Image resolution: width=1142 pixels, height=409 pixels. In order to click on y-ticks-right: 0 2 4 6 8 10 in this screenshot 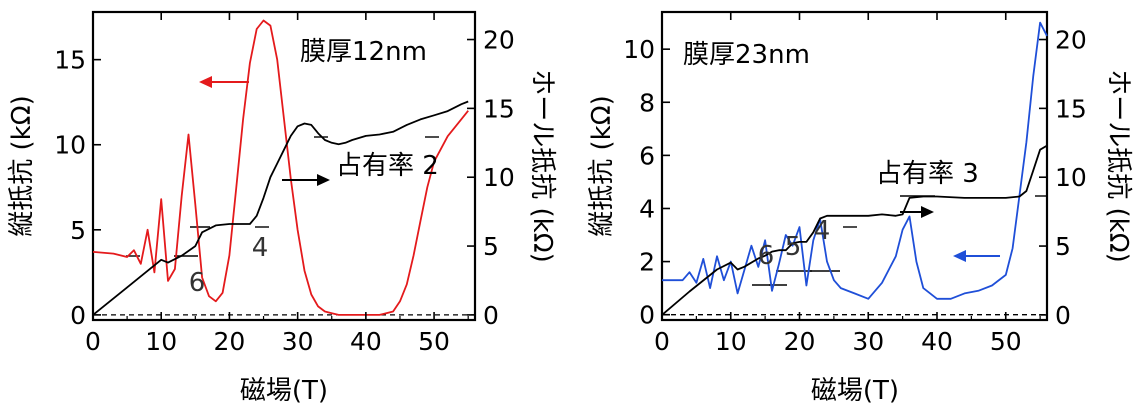, I will do `click(646, 182)`.